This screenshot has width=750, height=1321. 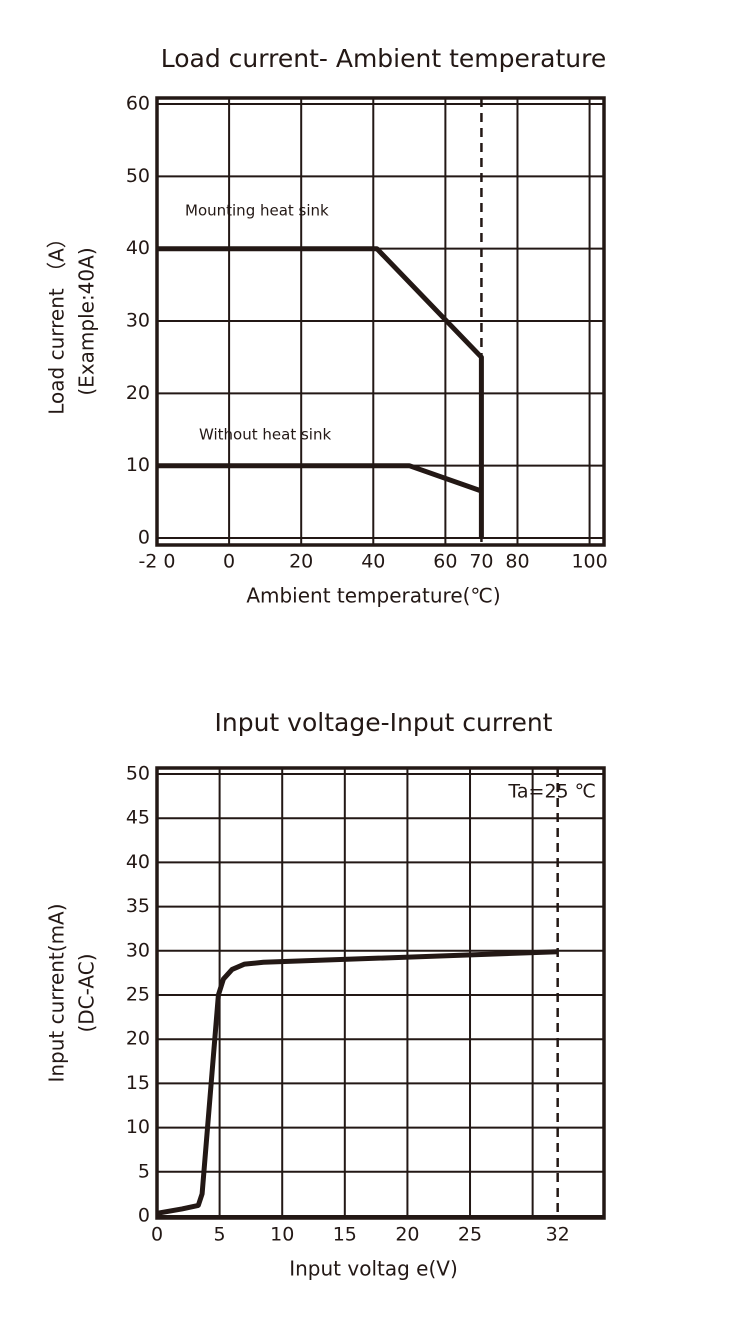 I want to click on annotation: Ta=25 ℃, so click(x=551, y=792).